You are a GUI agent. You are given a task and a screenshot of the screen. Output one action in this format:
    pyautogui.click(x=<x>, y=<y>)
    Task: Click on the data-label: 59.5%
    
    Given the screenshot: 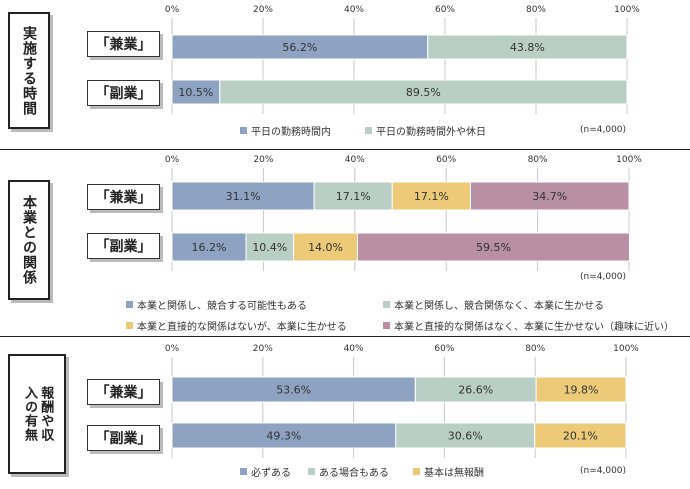 What is the action you would take?
    pyautogui.click(x=493, y=247)
    